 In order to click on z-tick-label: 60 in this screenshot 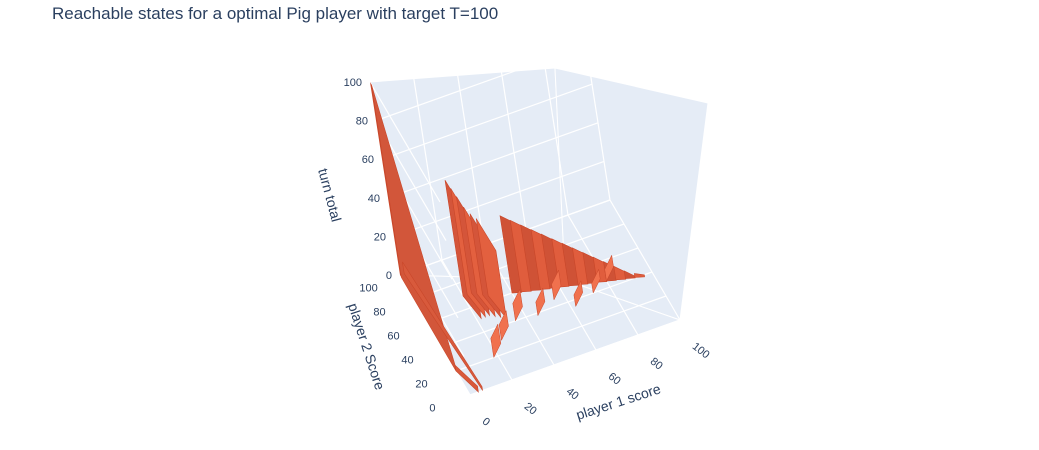, I will do `click(368, 160)`.